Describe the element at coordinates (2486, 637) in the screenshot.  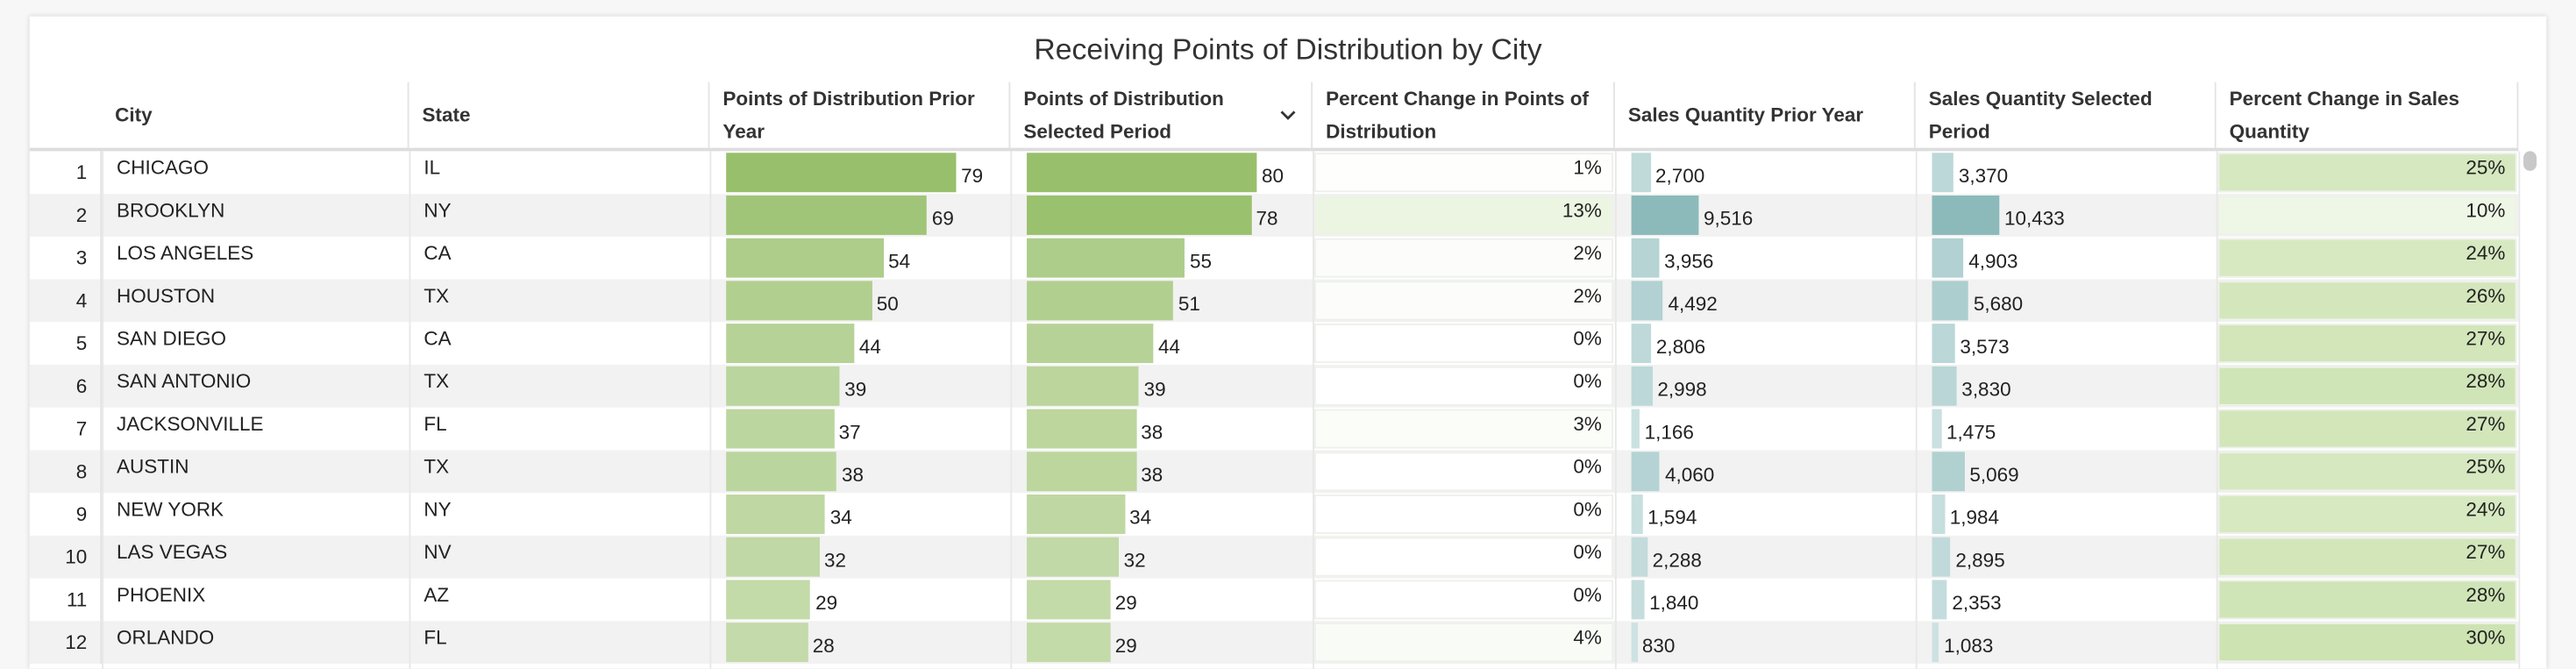
I see `percent: 30%` at that location.